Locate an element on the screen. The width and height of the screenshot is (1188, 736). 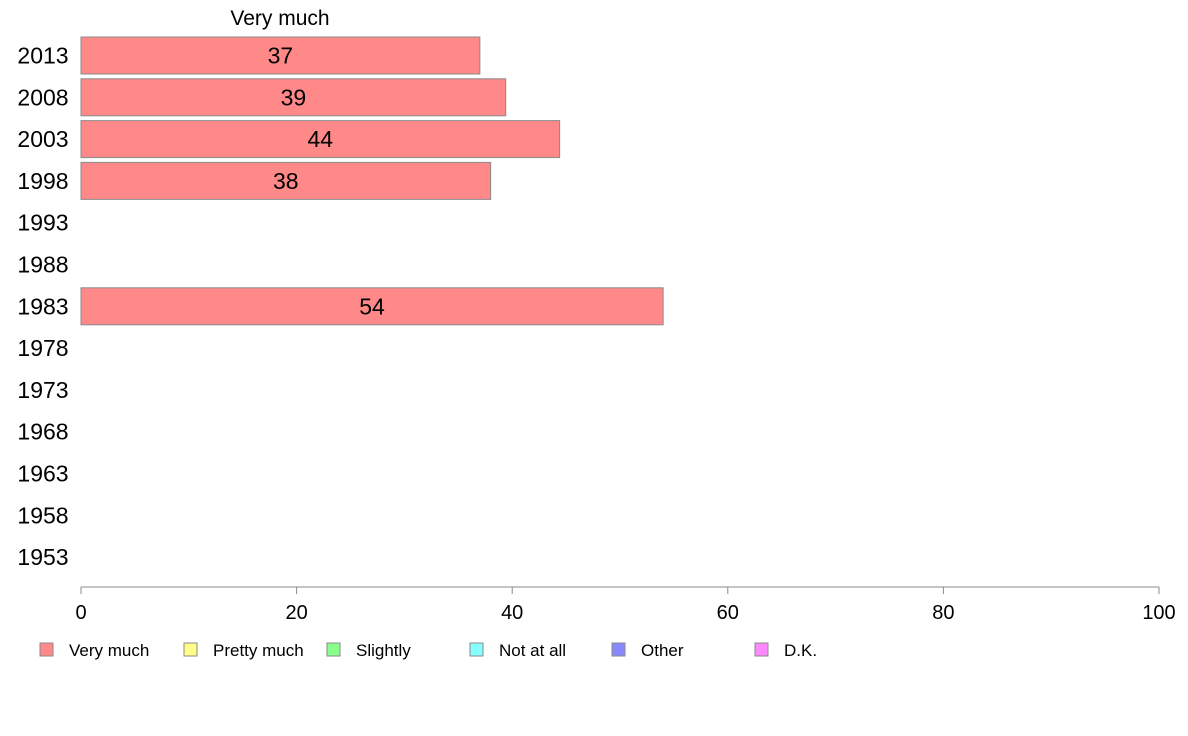
x-tick-label-20: 20 is located at coordinates (296, 613).